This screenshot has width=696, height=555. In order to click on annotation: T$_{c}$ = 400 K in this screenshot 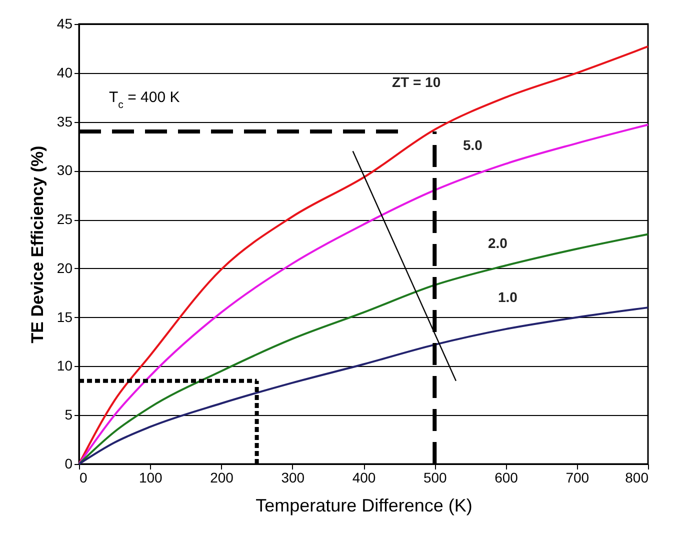, I will do `click(144, 100)`.